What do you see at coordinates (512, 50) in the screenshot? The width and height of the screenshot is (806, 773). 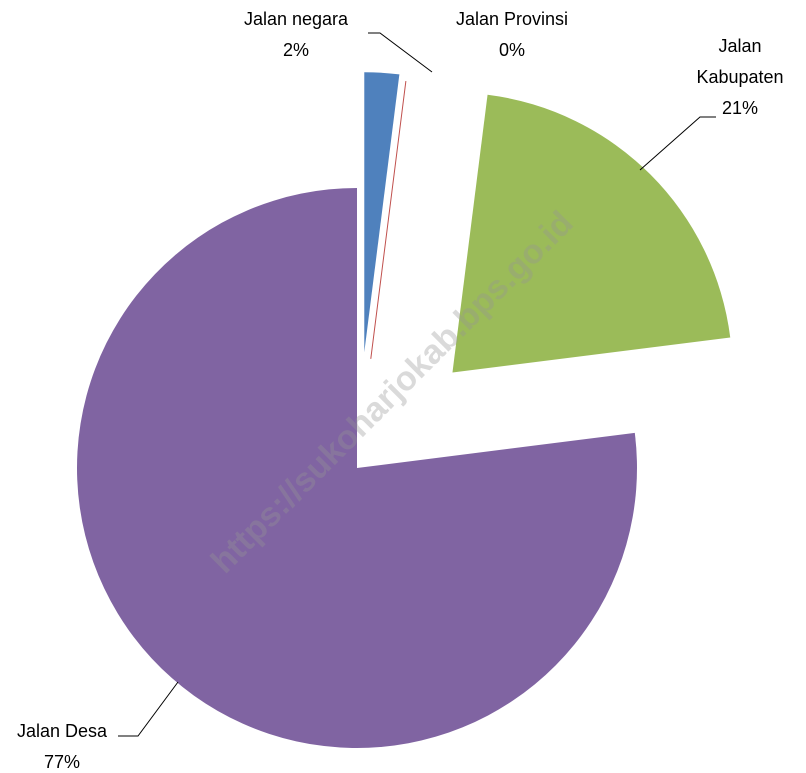 I see `value-label: 0%` at bounding box center [512, 50].